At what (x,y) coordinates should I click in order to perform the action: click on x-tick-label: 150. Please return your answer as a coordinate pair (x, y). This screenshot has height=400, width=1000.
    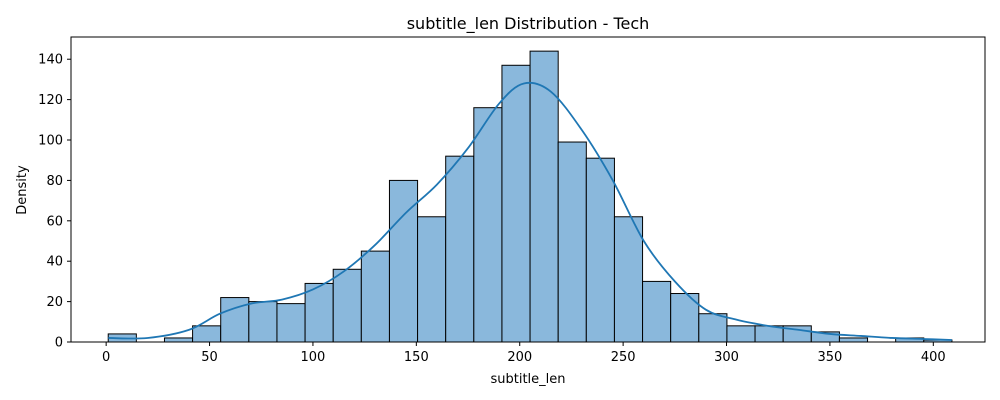
    Looking at the image, I should click on (416, 357).